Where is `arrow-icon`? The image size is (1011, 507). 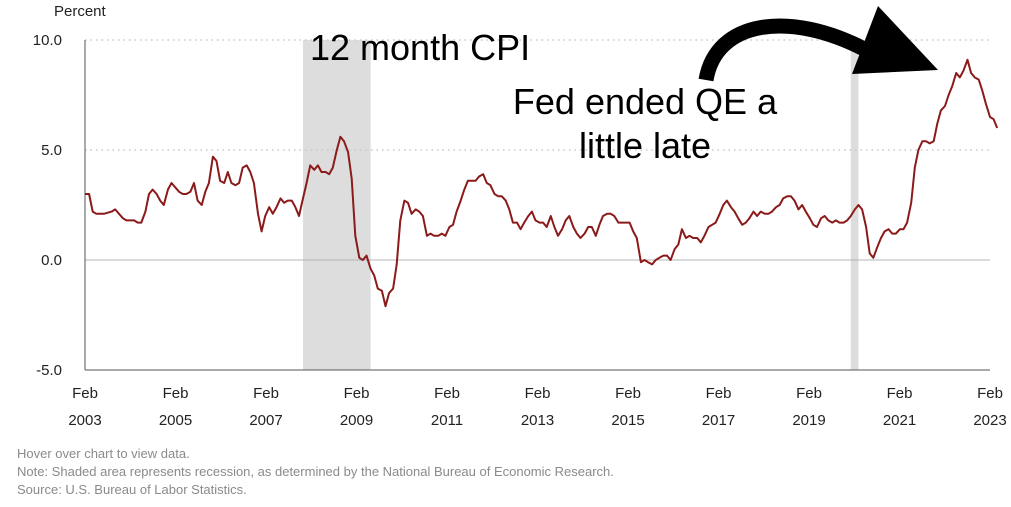 arrow-icon is located at coordinates (818, 44).